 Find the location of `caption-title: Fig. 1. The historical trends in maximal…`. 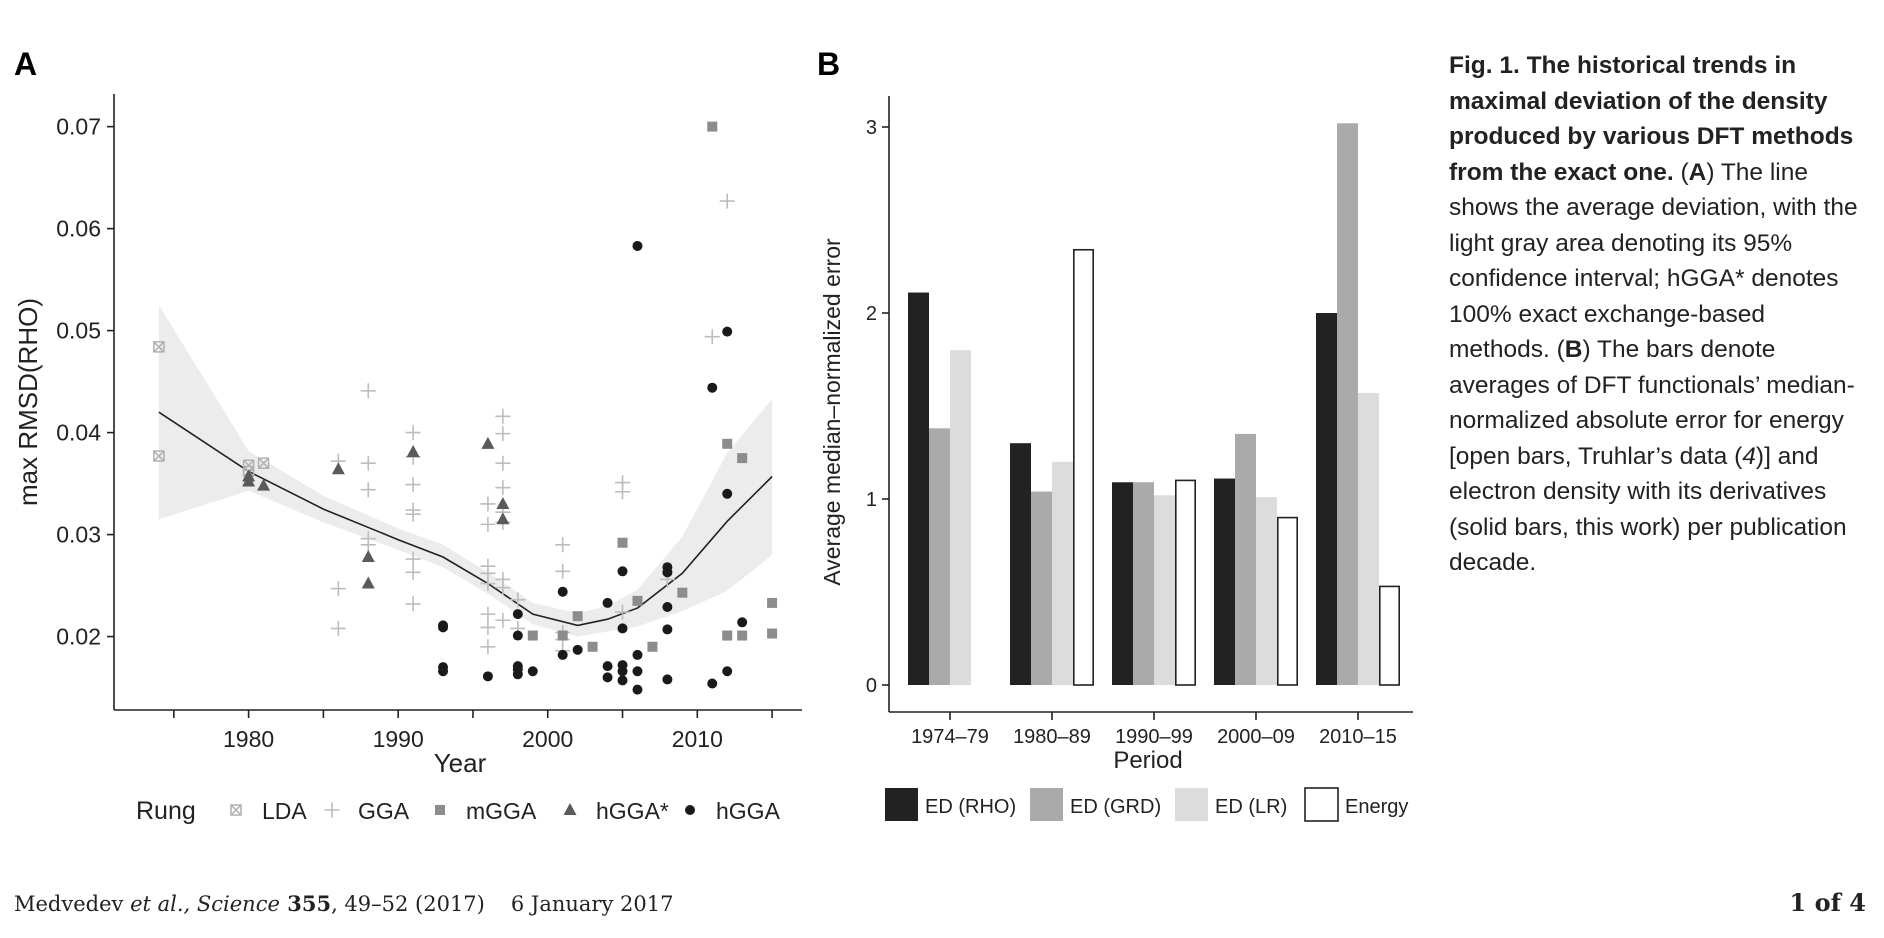

caption-title: Fig. 1. The historical trends in maximal… is located at coordinates (1651, 119).